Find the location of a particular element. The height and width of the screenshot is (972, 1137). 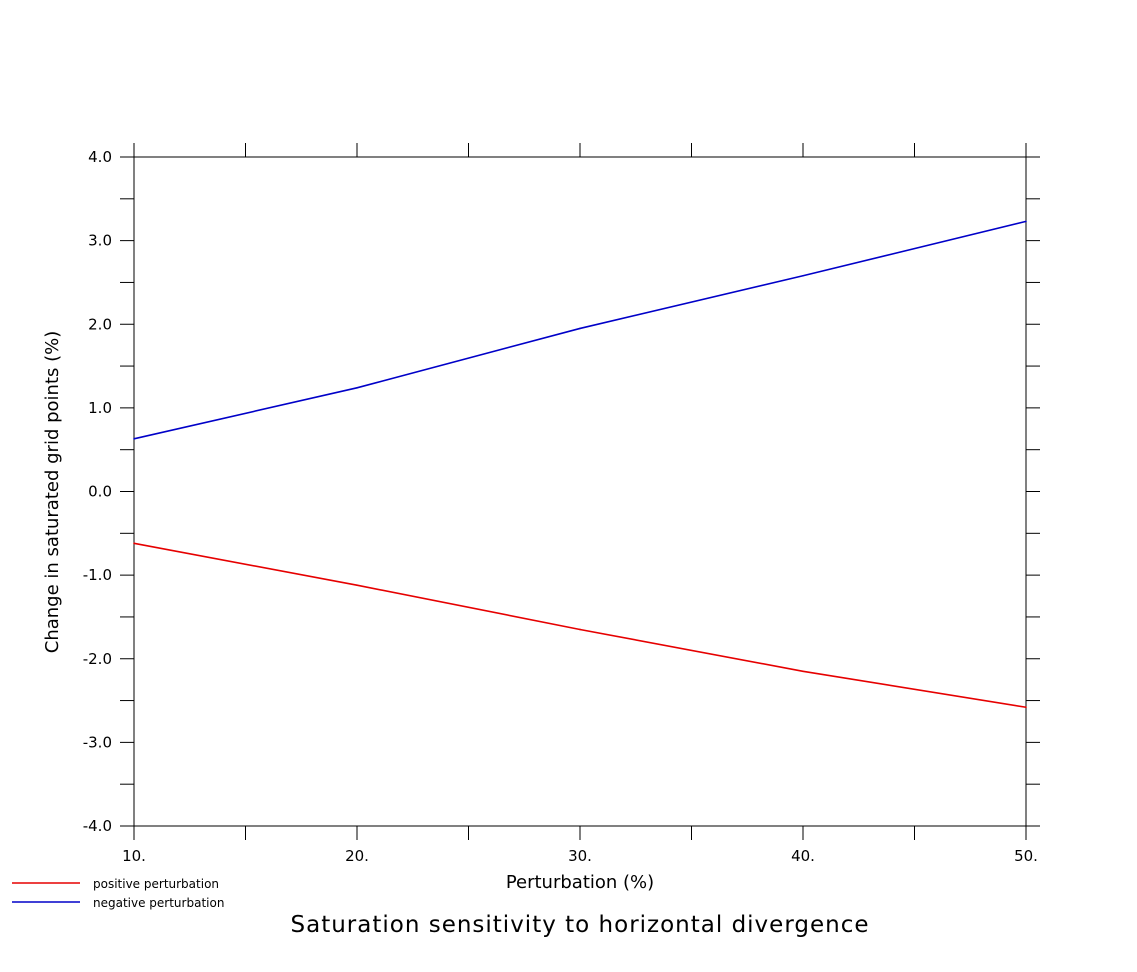

y-tick-label: 2.0 is located at coordinates (100, 324).